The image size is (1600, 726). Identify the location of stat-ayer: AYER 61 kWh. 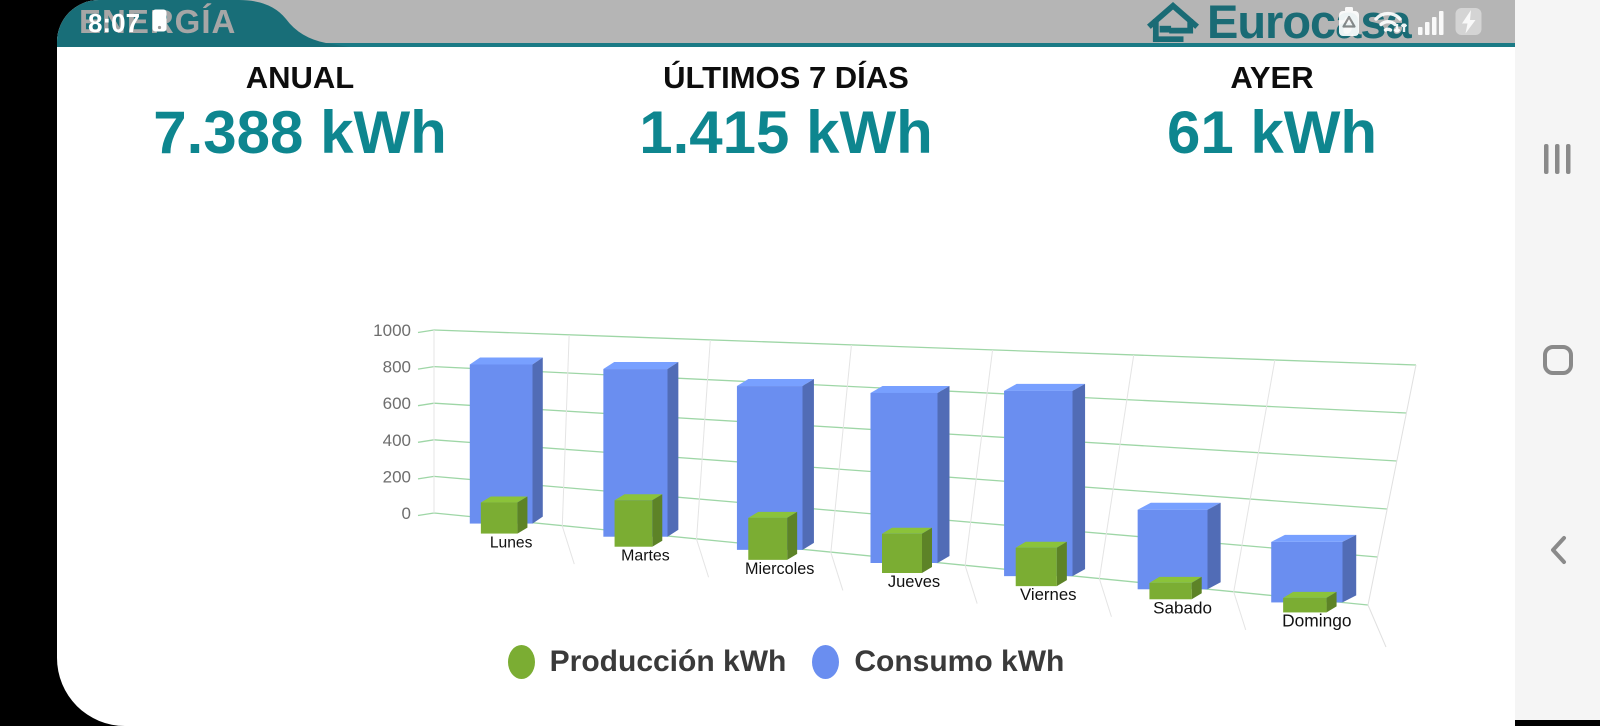
(1272, 113).